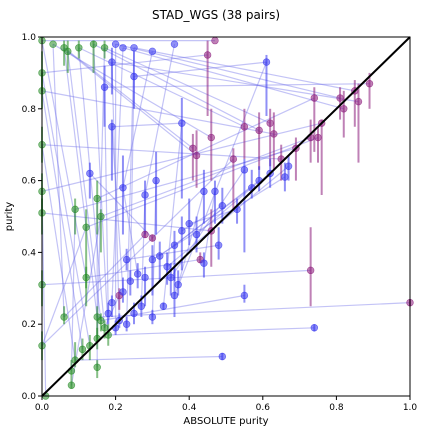  Describe the element at coordinates (115, 408) in the screenshot. I see `x-tick-label: 0.2` at that location.